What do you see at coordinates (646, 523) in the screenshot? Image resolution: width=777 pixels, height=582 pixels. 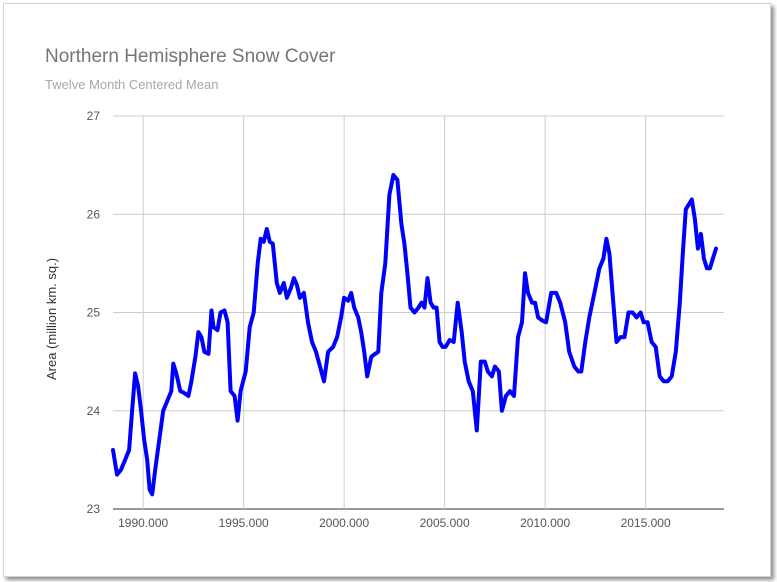 I see `x-tick-label: 2015.000` at bounding box center [646, 523].